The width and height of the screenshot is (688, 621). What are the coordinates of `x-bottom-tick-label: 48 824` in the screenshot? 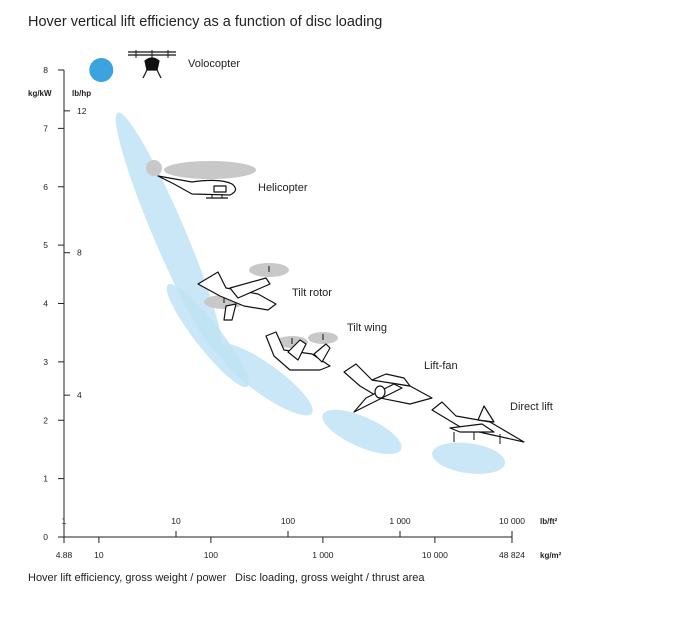 It's located at (512, 555).